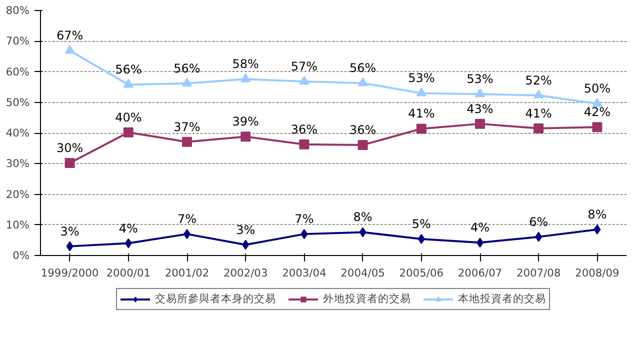 The image size is (644, 352). Describe the element at coordinates (128, 117) in the screenshot. I see `data-label: 40%` at that location.